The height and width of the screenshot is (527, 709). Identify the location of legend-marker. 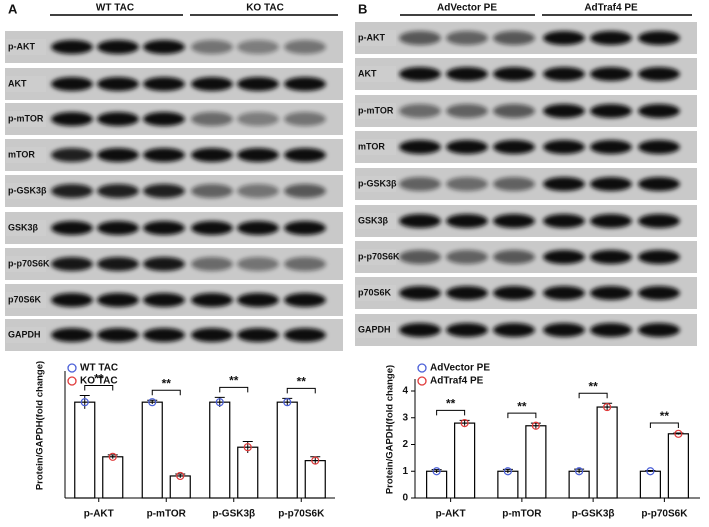
(422, 368).